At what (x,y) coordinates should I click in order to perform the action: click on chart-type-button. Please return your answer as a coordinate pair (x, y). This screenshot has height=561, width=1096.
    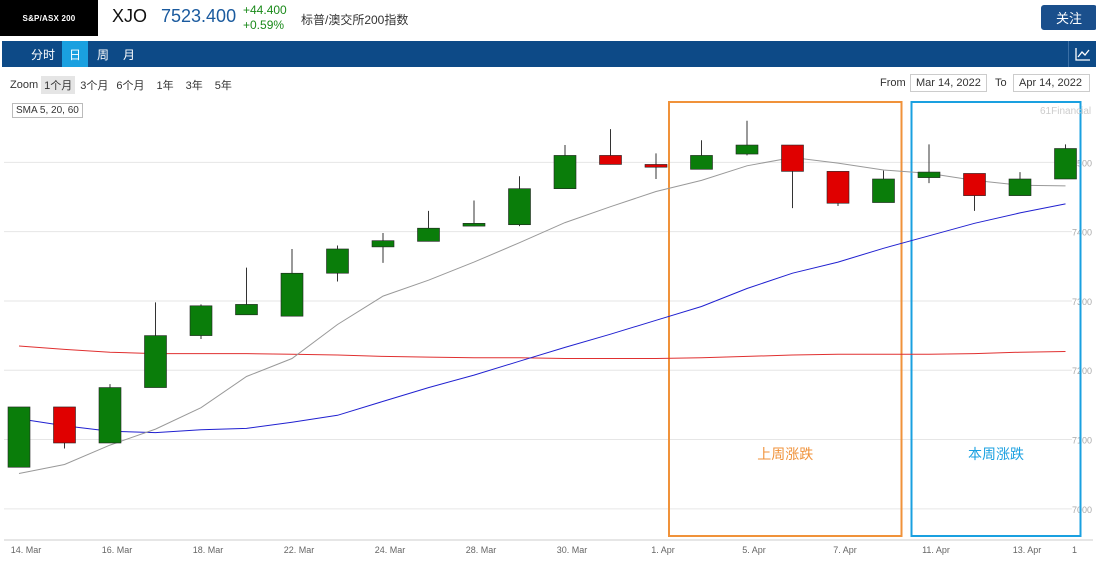
    Looking at the image, I should click on (1082, 54).